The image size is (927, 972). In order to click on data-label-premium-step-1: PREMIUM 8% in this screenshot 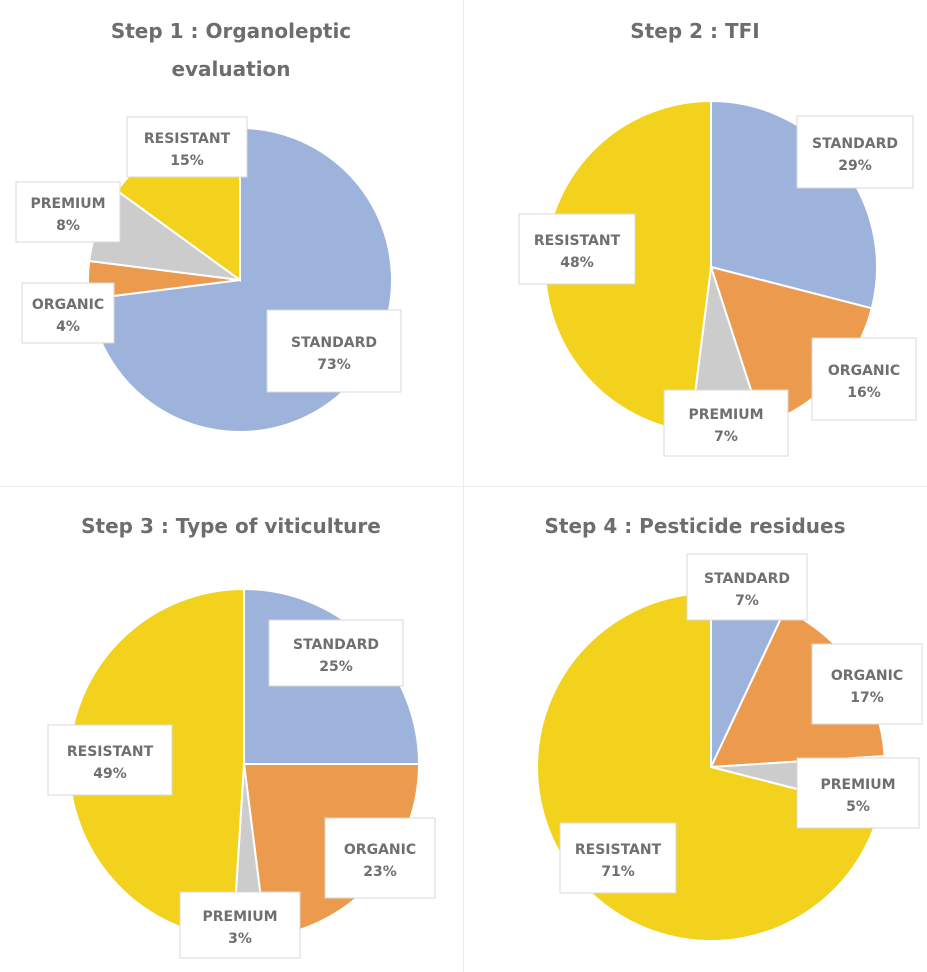, I will do `click(68, 212)`.